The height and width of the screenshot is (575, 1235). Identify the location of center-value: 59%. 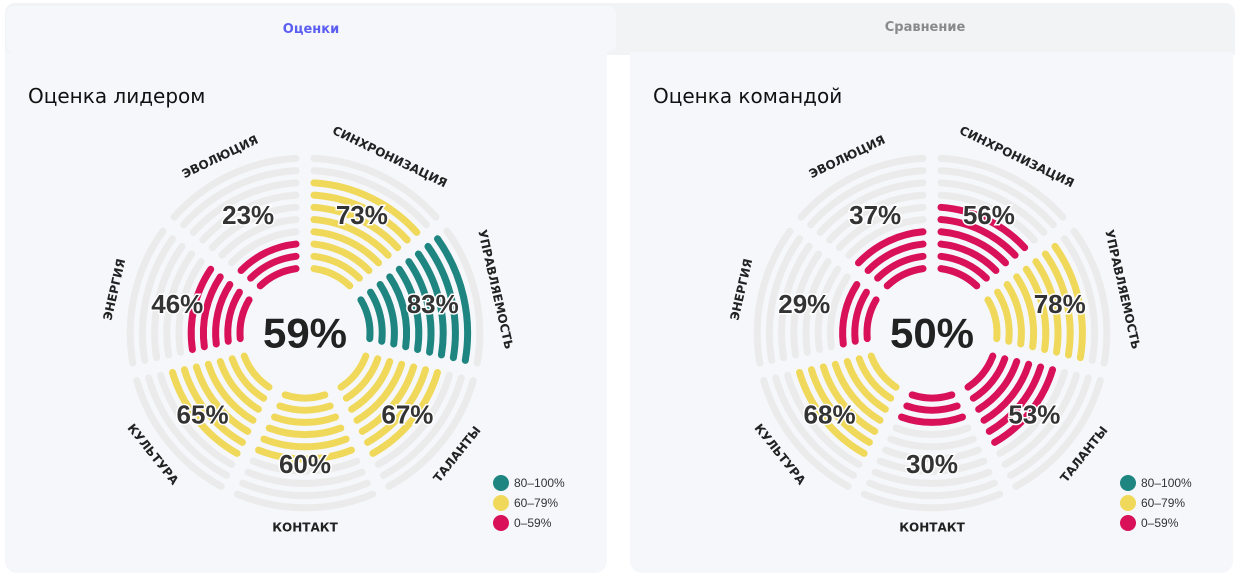
(305, 333).